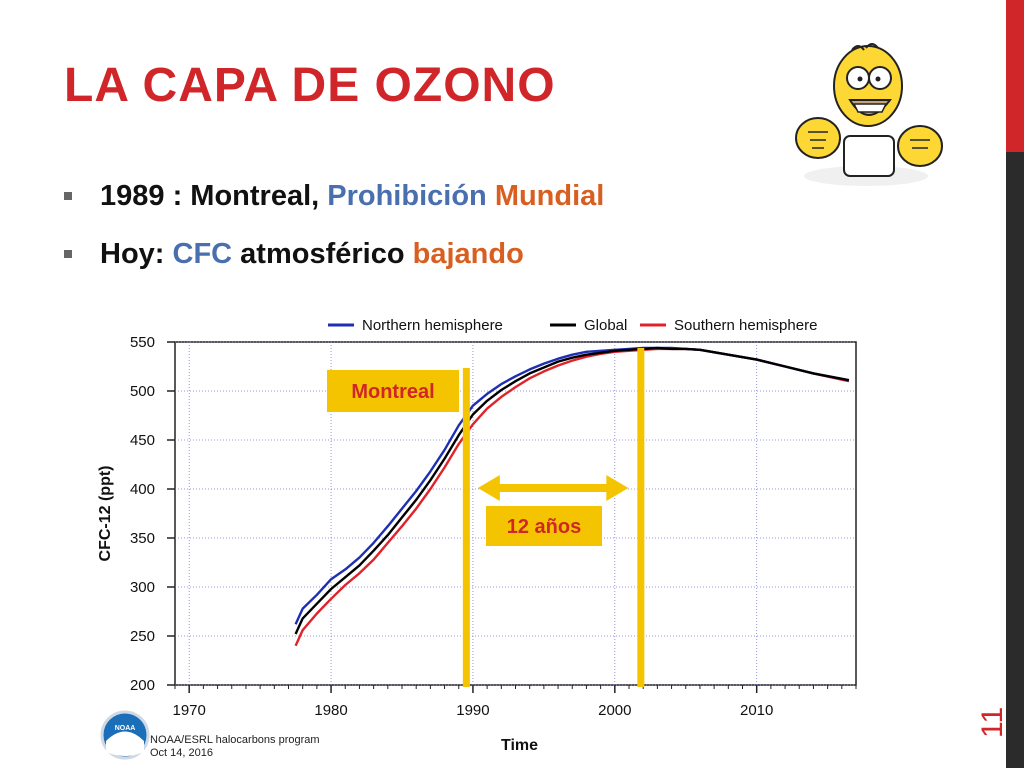  Describe the element at coordinates (142, 587) in the screenshot. I see `y-tick-label: 300` at that location.